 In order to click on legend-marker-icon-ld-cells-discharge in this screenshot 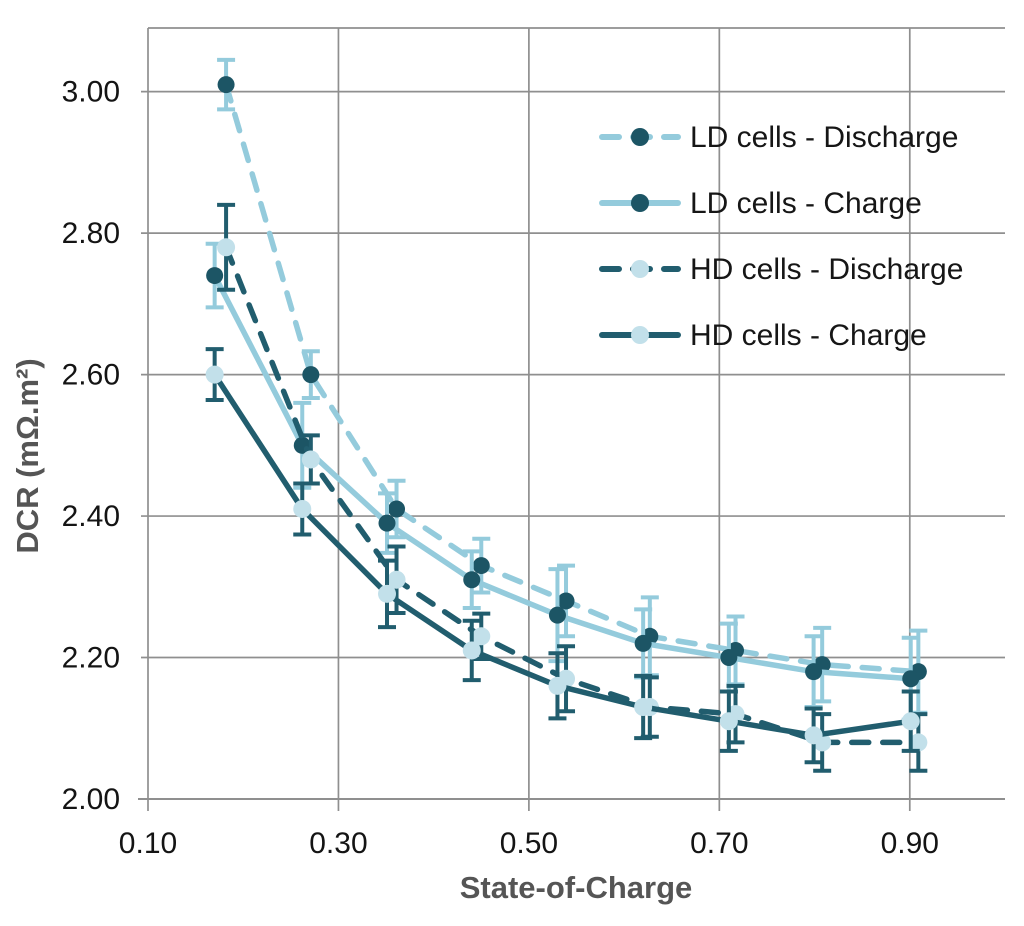, I will do `click(640, 137)`.